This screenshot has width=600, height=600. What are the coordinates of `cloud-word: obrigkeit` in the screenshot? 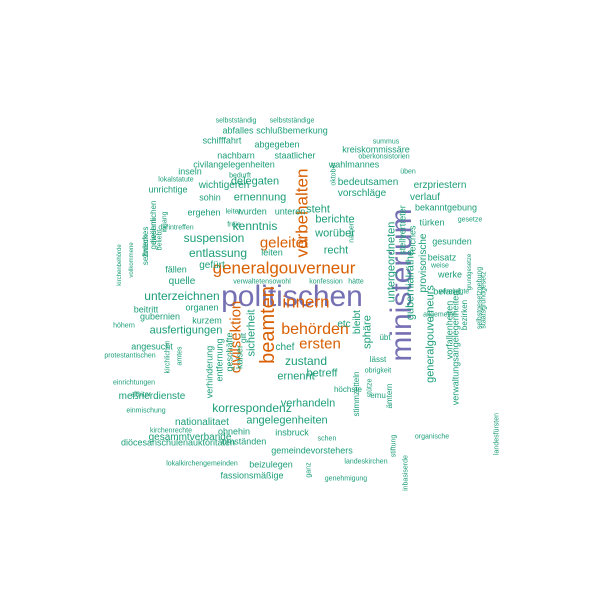 It's located at (378, 371).